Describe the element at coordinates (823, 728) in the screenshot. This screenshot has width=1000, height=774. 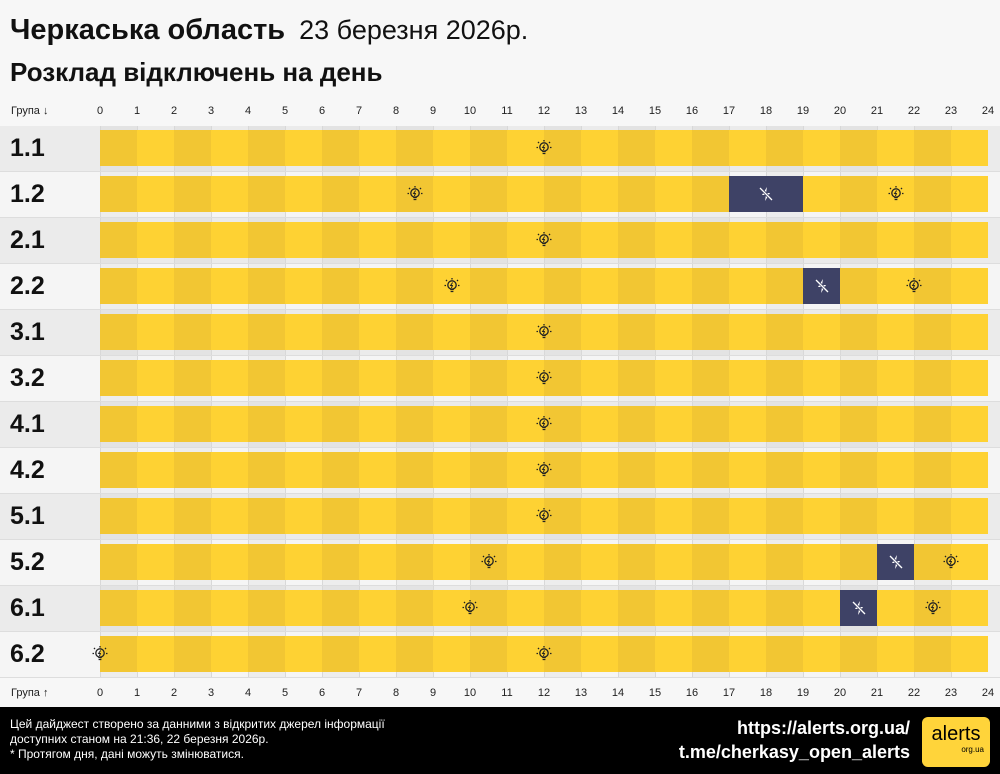
I see `website-link: https://alerts.org.ua/` at that location.